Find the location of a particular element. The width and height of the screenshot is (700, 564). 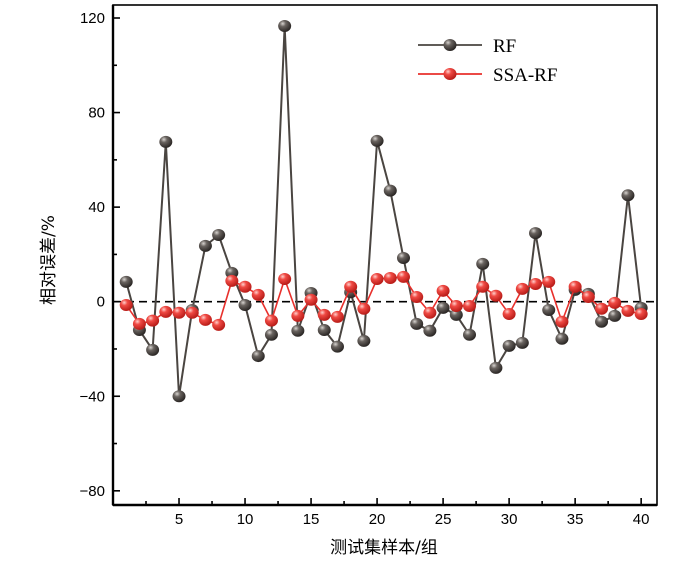

x-tick-label: 25 is located at coordinates (443, 519).